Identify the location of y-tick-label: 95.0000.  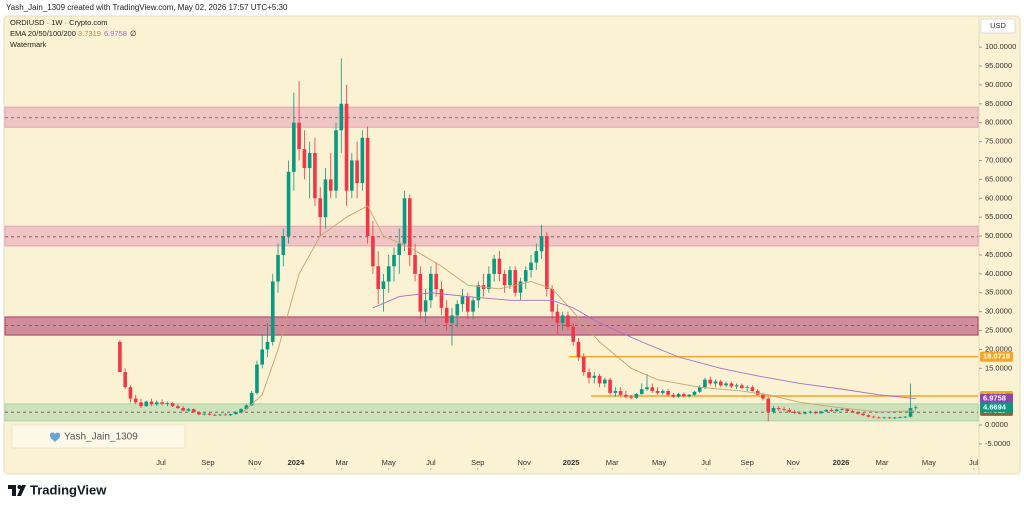
(998, 65).